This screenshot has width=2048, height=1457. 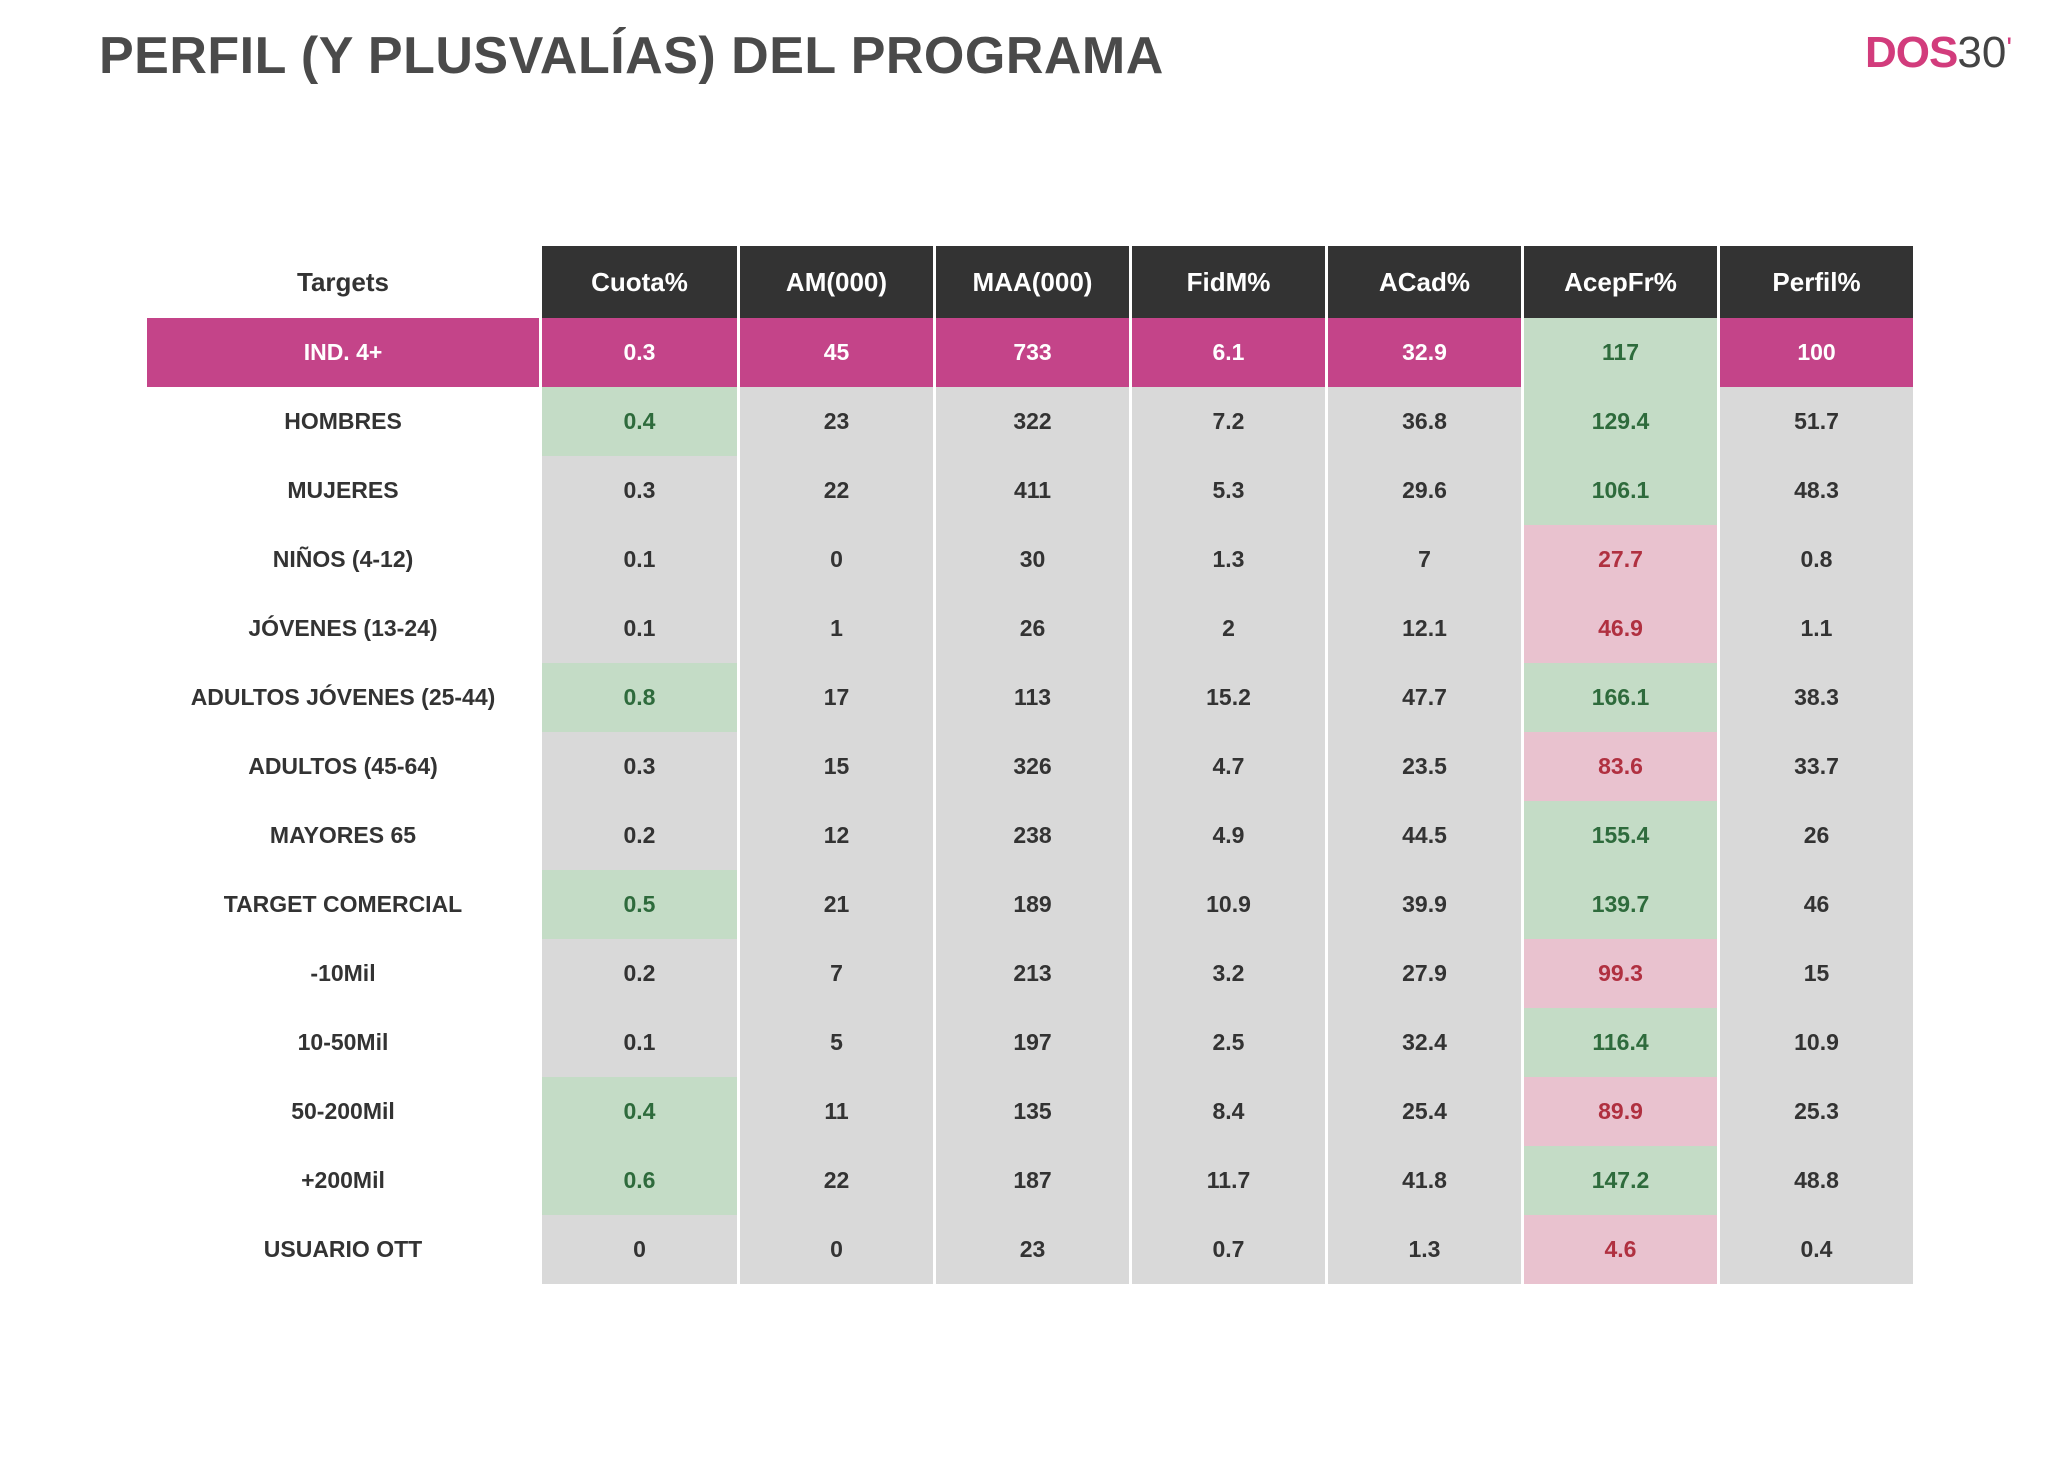 I want to click on table-cell: 41.8, so click(x=1423, y=1180).